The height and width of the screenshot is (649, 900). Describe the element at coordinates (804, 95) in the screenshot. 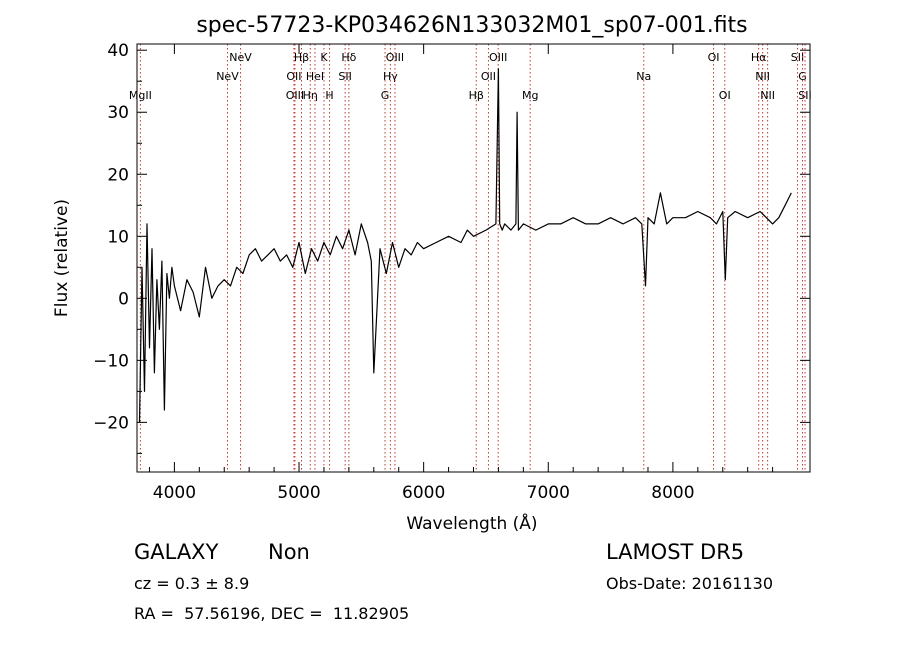

I see `line-label-27: SII` at that location.